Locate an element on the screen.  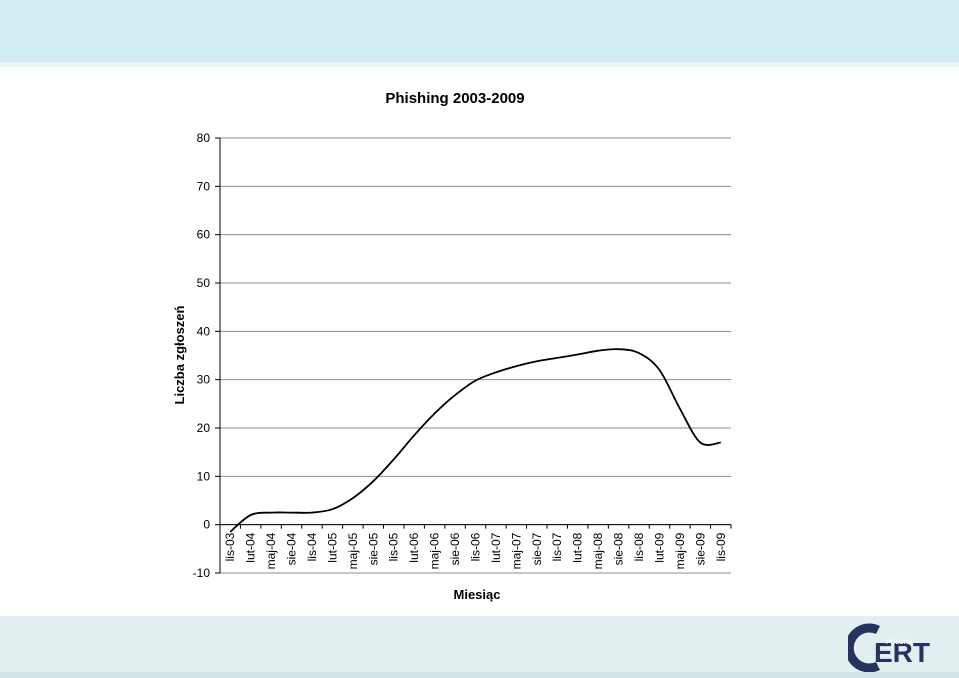
y-axis-label: Liczba zgłoszeń is located at coordinates (179, 354).